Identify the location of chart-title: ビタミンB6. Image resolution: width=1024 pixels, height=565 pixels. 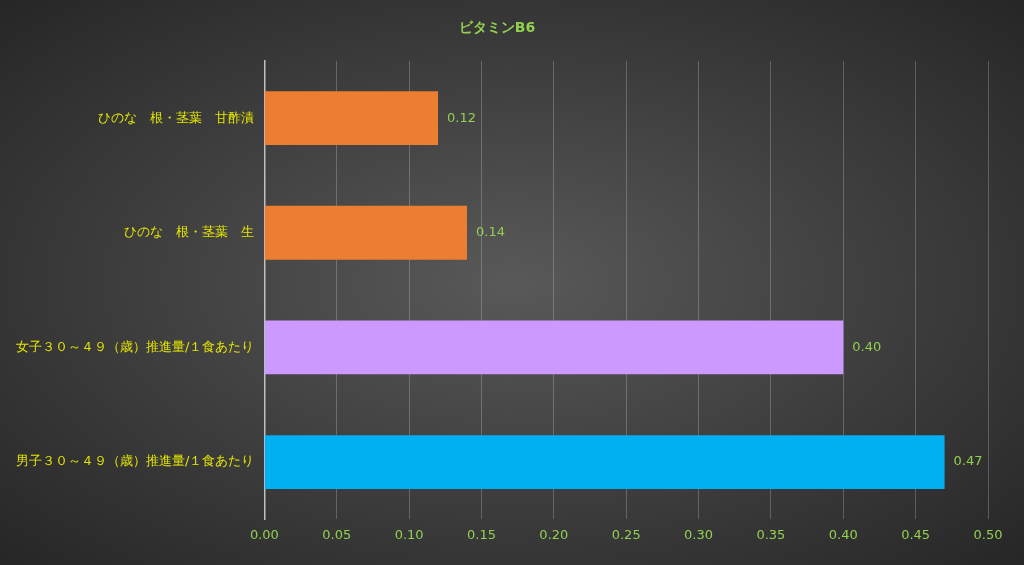
(497, 27).